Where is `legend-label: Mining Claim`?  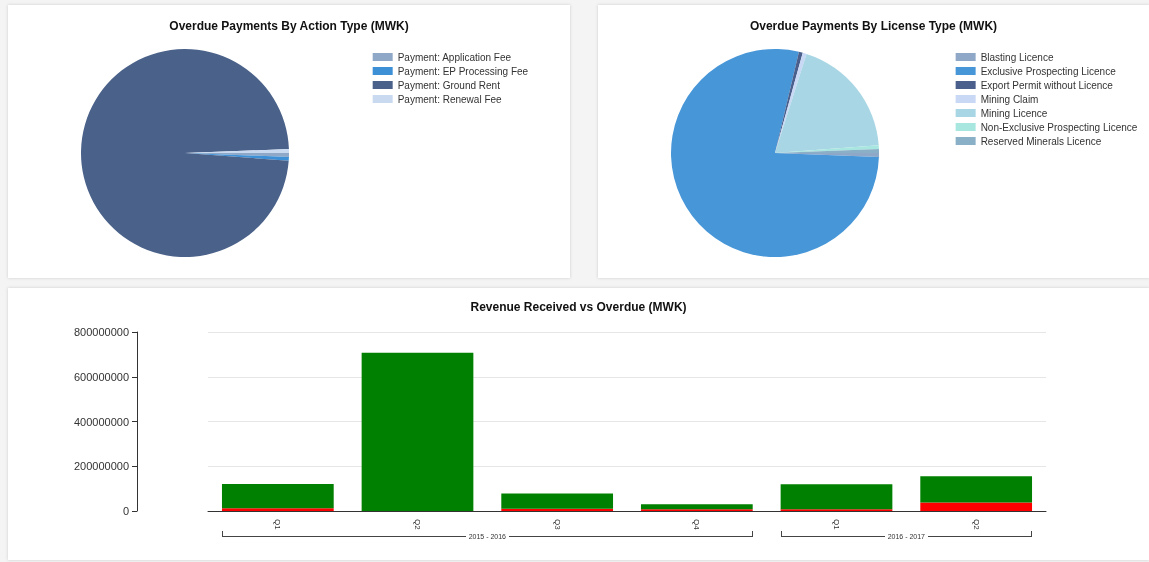 legend-label: Mining Claim is located at coordinates (1009, 99).